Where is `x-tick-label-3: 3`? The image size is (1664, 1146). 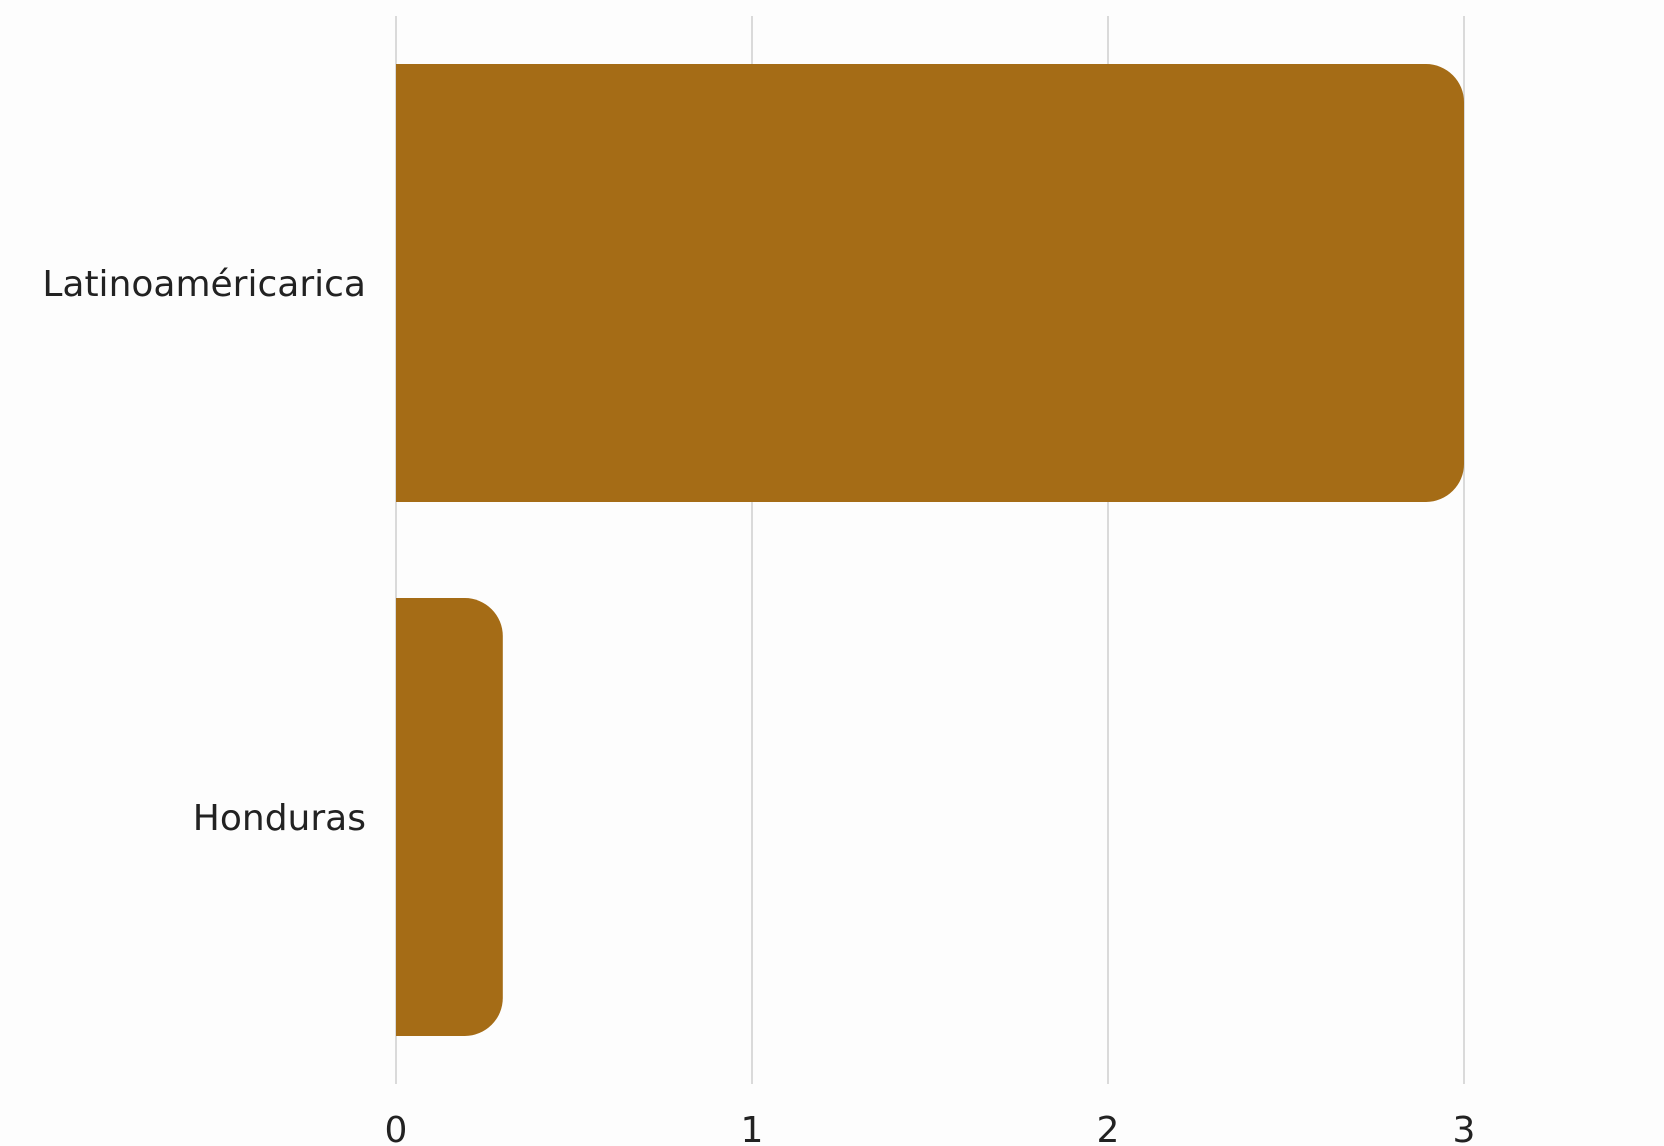 x-tick-label-3: 3 is located at coordinates (1464, 1128).